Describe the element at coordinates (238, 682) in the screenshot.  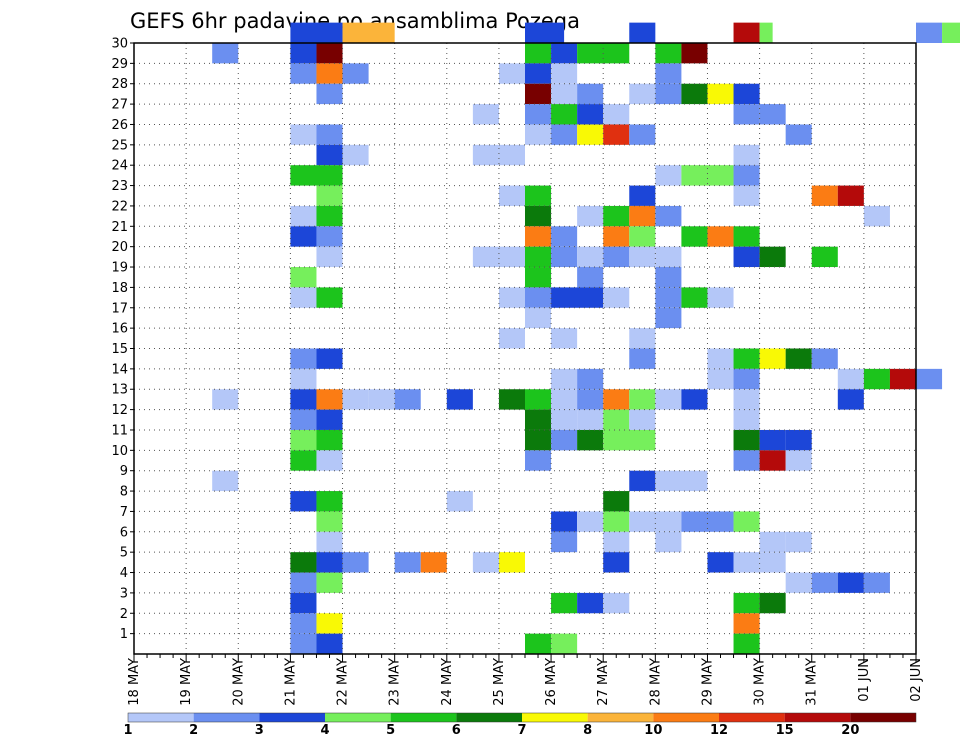
I see `x-tick-label: 20 MAY` at that location.